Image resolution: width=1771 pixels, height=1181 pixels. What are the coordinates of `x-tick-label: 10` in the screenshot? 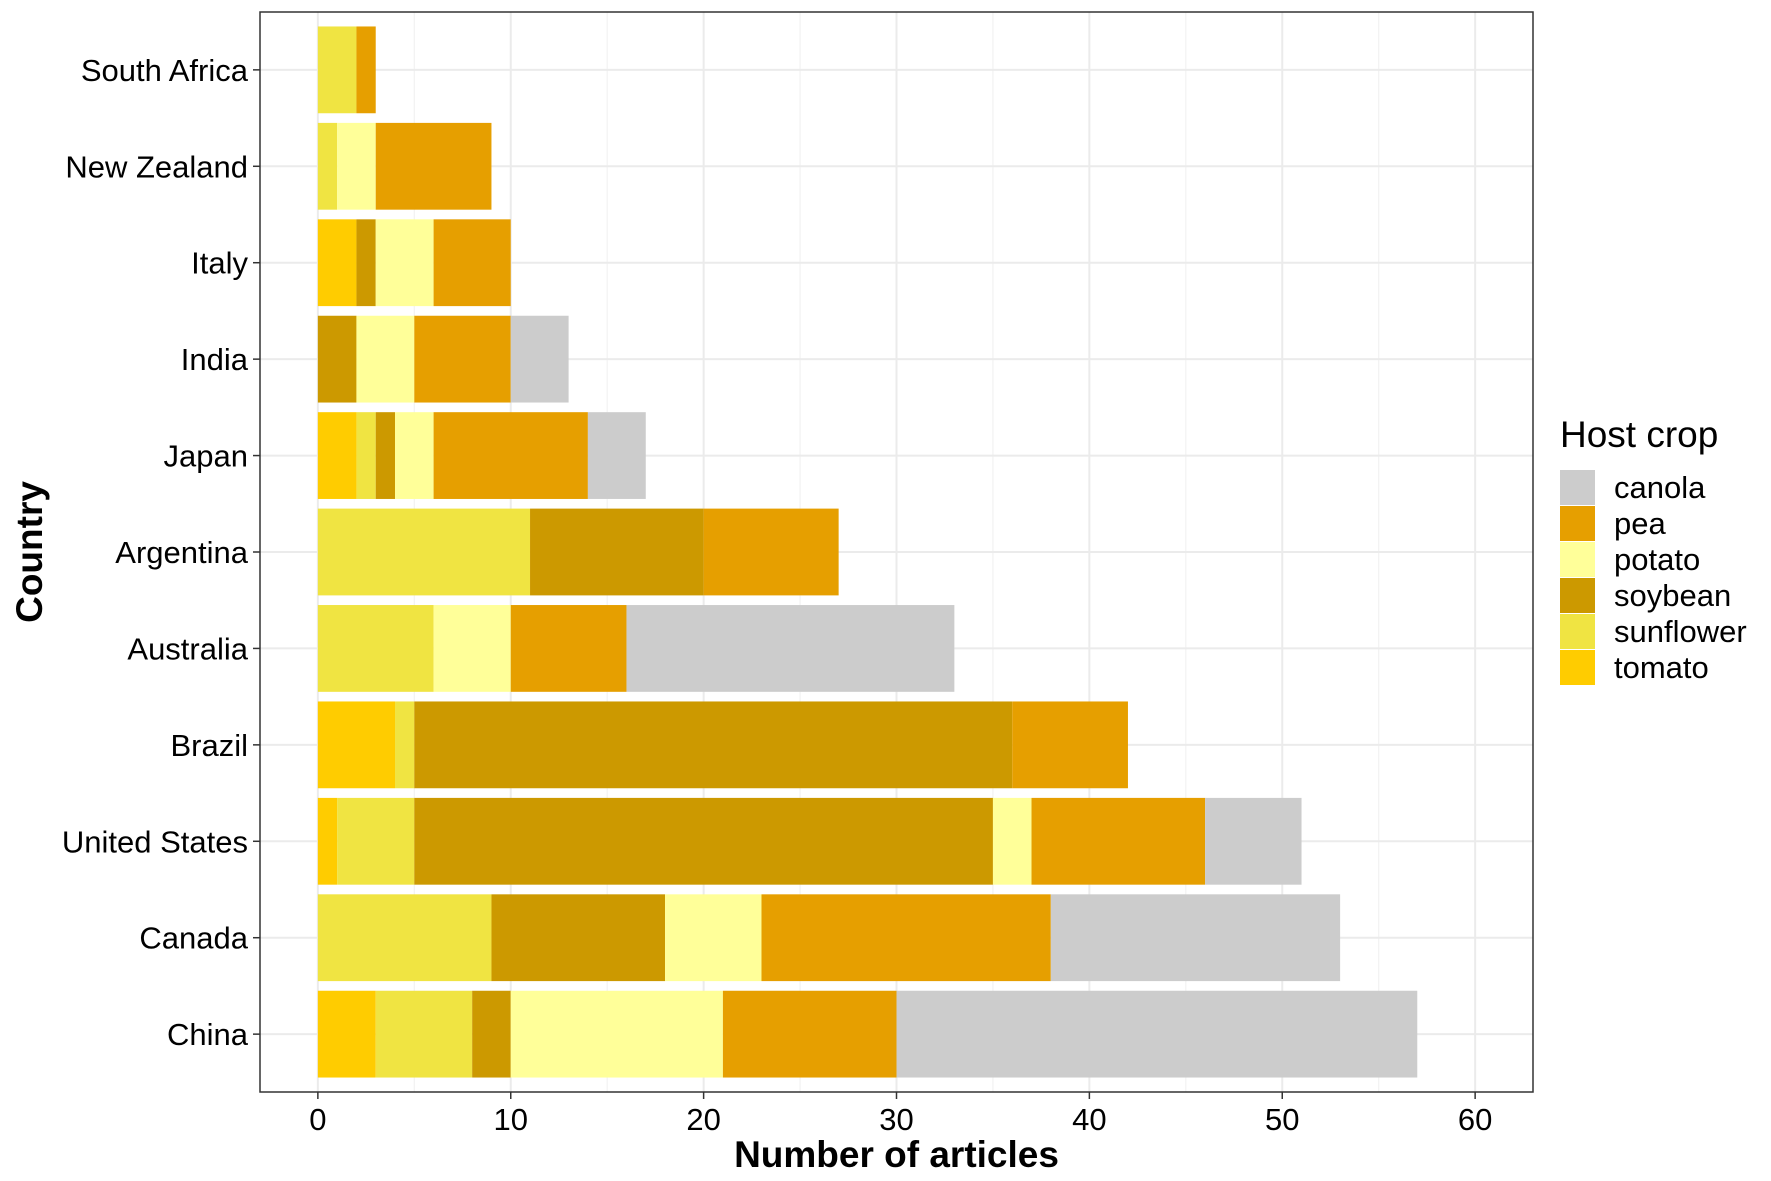 It's located at (511, 1119).